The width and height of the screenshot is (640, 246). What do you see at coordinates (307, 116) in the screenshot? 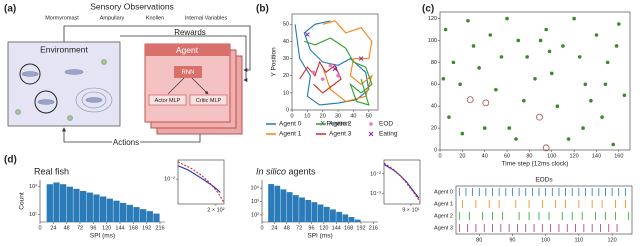
I see `x-tick-label: 10` at bounding box center [307, 116].